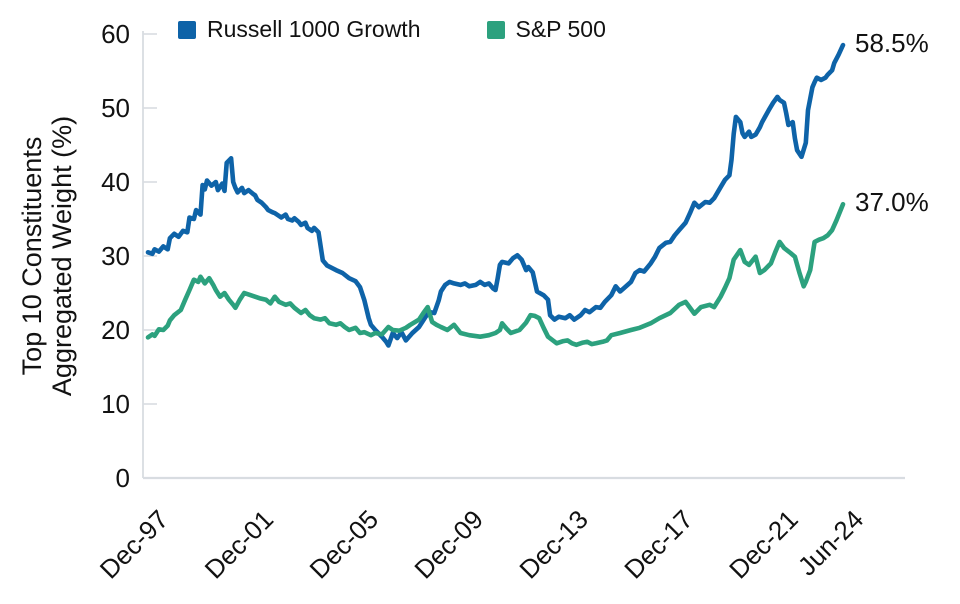 The width and height of the screenshot is (960, 604). Describe the element at coordinates (115, 256) in the screenshot. I see `y-tick-label: 30` at that location.